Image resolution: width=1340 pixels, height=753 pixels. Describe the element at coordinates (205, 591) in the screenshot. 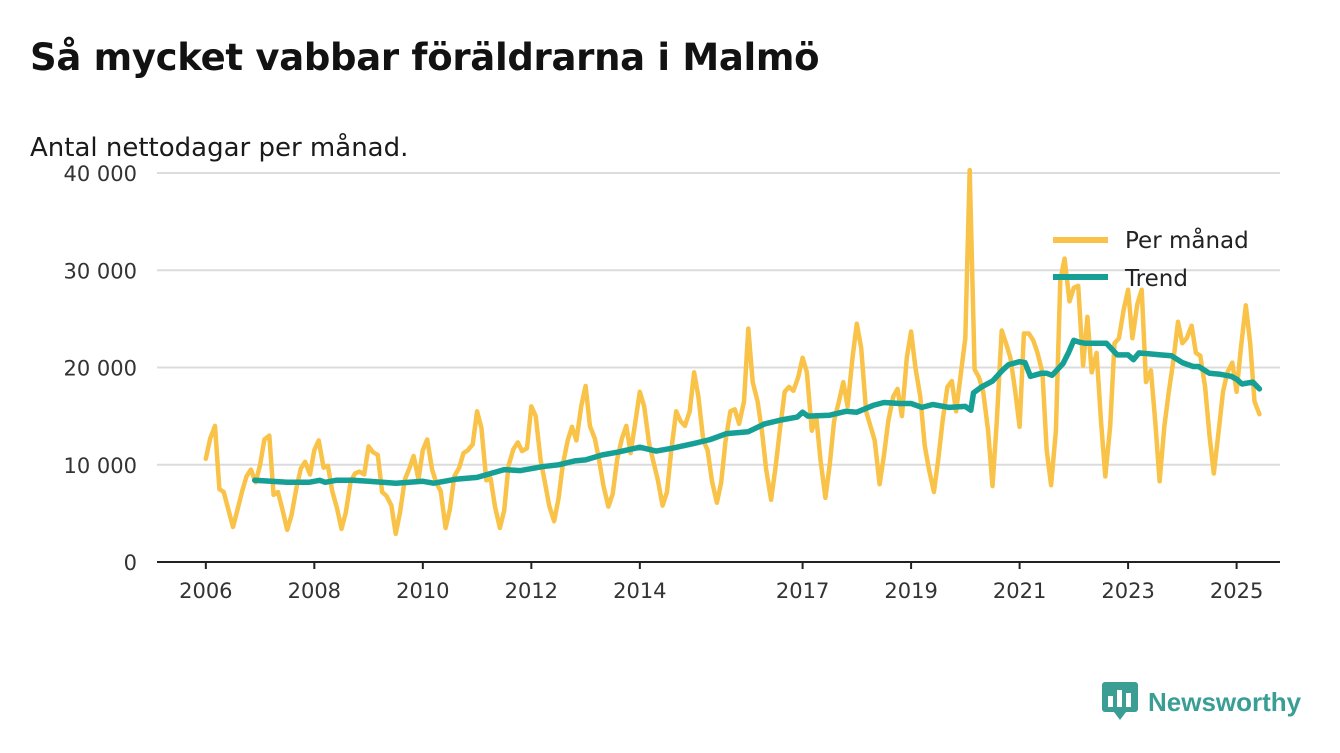

I see `x-tick-label: 2006` at that location.